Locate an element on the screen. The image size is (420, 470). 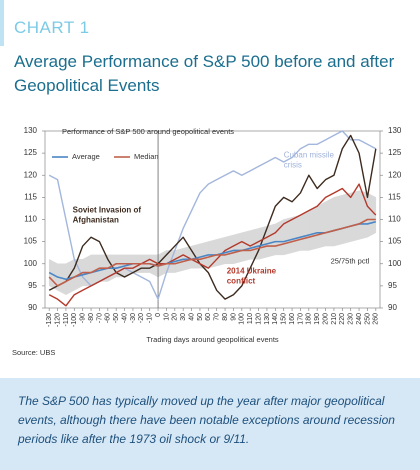
series-annotation: Soviet Invasion of Afghanistan is located at coordinates (107, 215).